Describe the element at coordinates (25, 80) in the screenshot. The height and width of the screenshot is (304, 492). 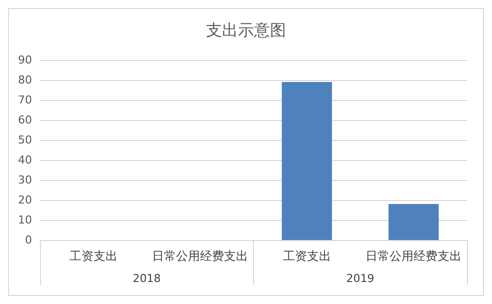
I see `y-tick-label: 80` at that location.